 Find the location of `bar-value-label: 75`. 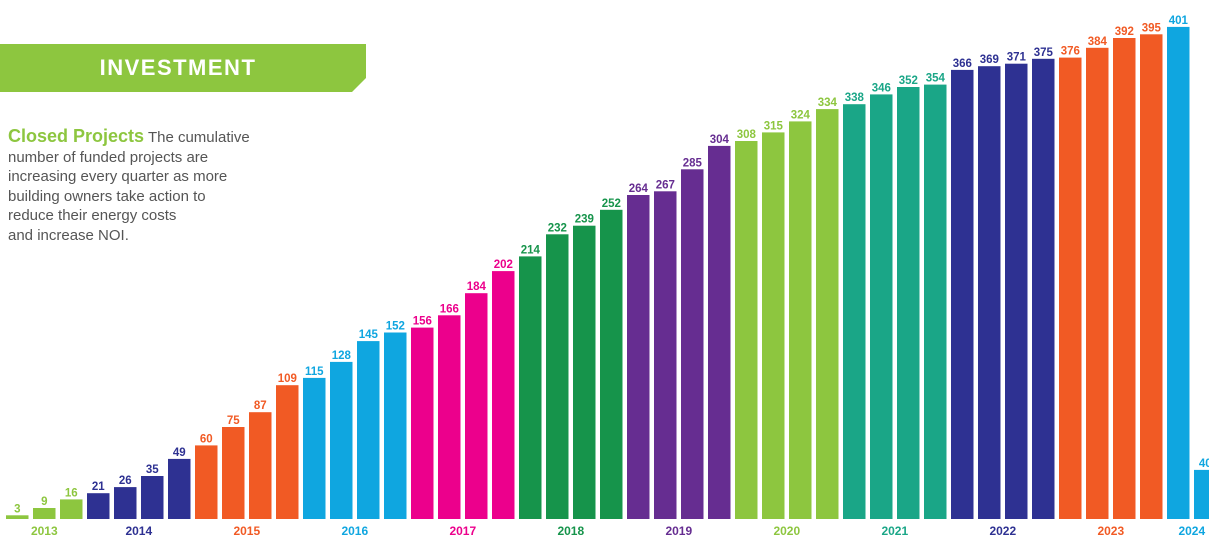

bar-value-label: 75 is located at coordinates (233, 421).